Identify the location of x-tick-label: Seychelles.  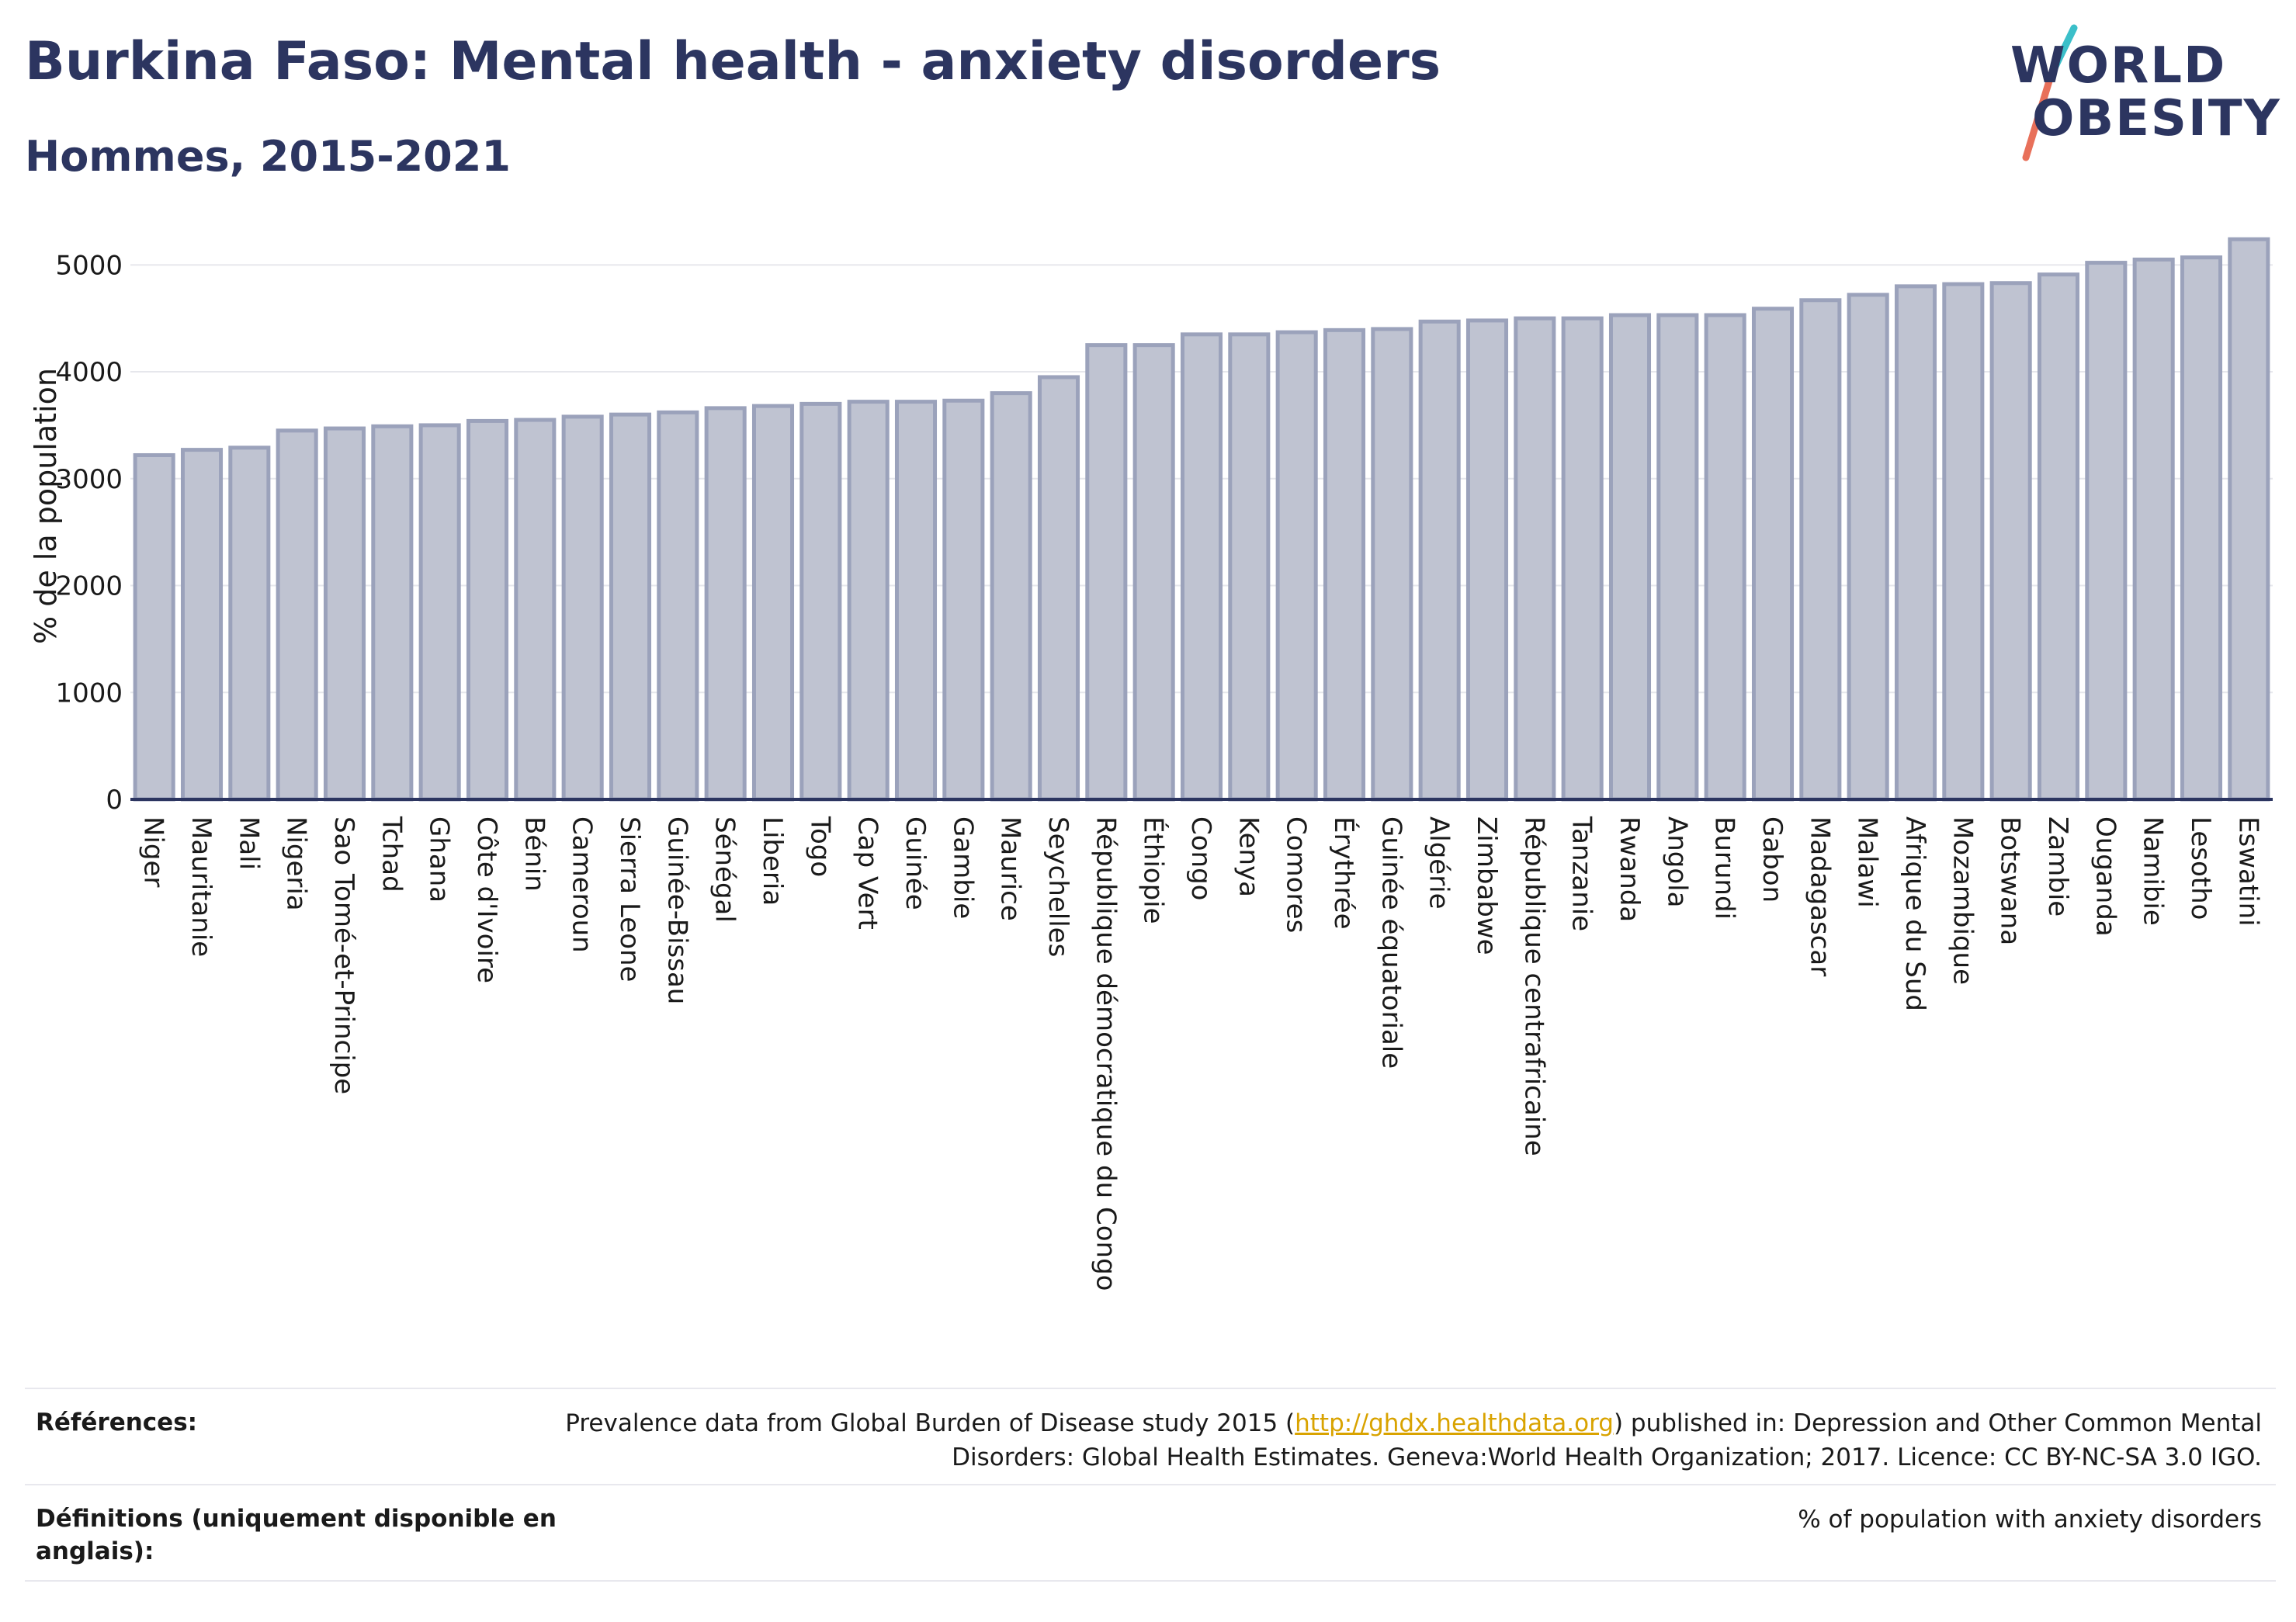
(1057, 886).